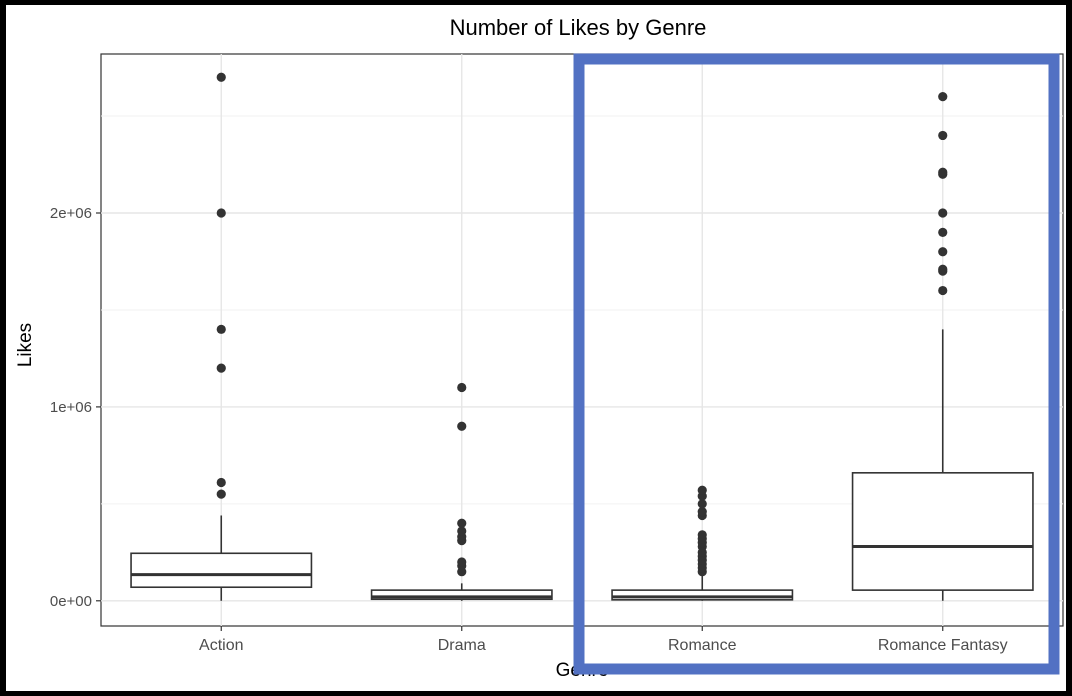  I want to click on box-romance-fantasy, so click(942, 346).